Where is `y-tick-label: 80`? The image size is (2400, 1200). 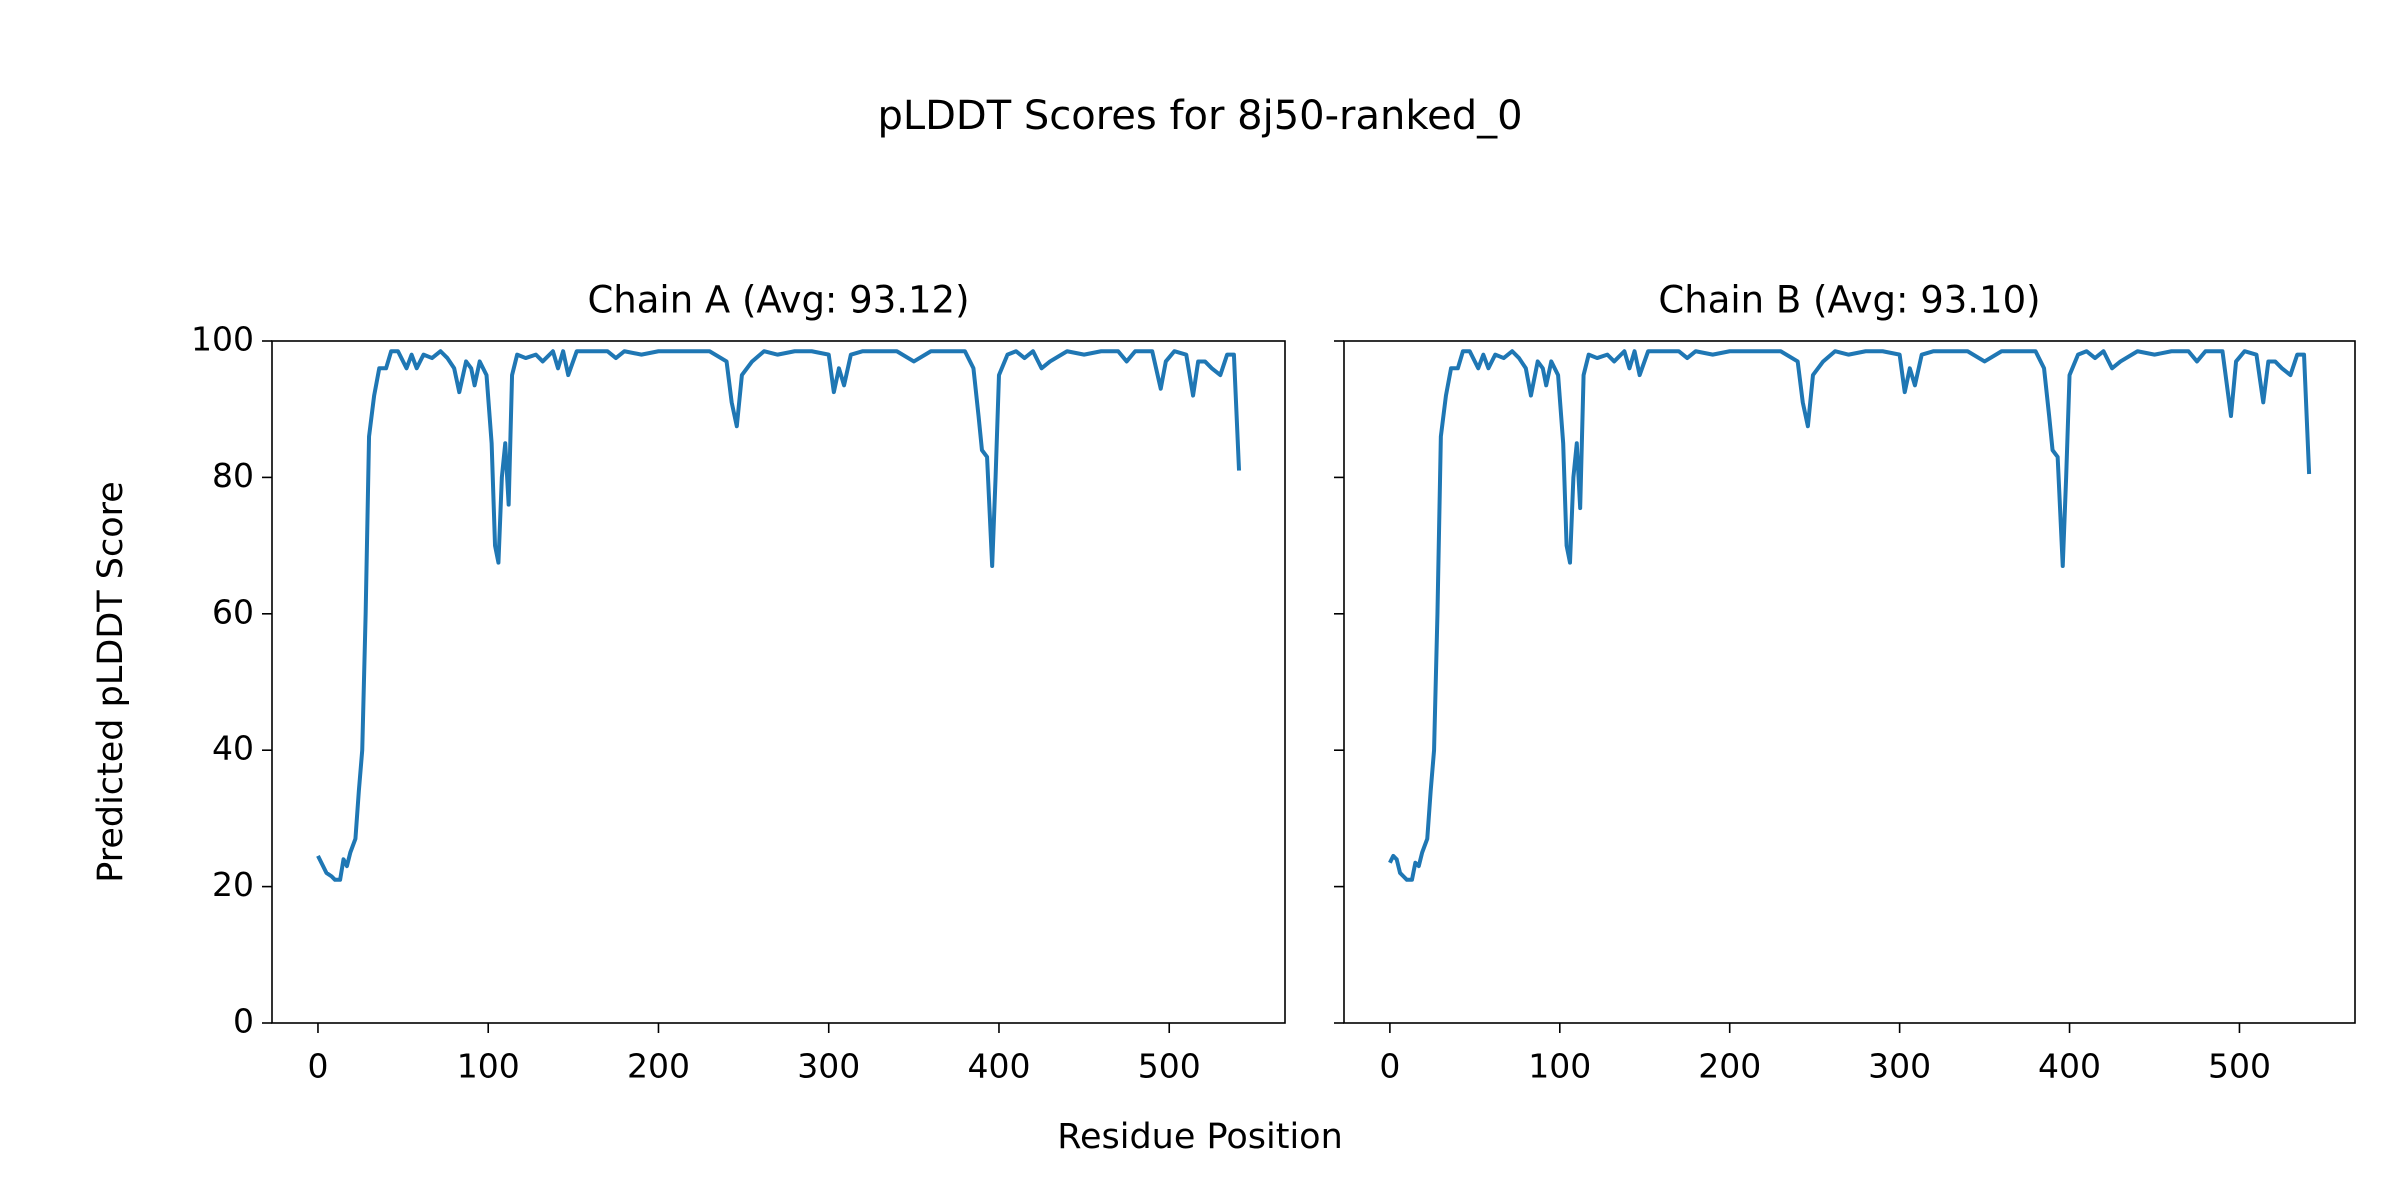 y-tick-label: 80 is located at coordinates (233, 475).